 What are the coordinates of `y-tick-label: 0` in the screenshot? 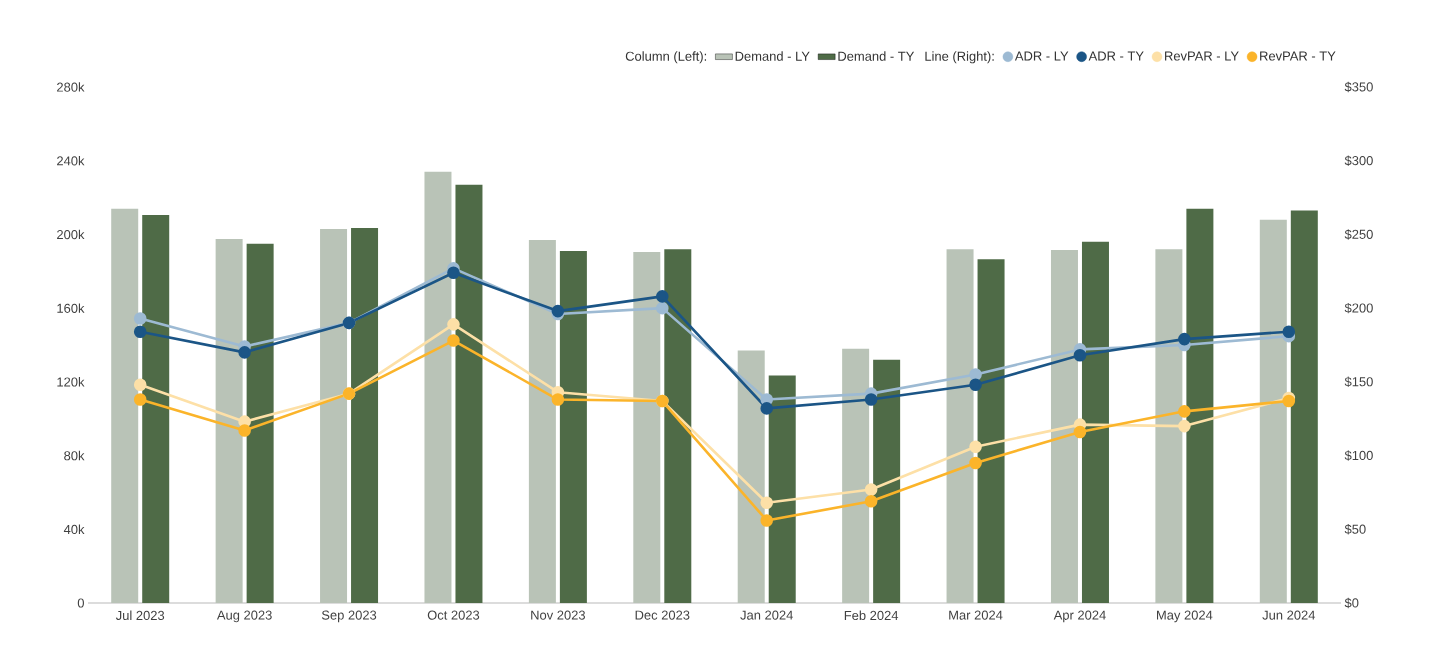 It's located at (80, 603).